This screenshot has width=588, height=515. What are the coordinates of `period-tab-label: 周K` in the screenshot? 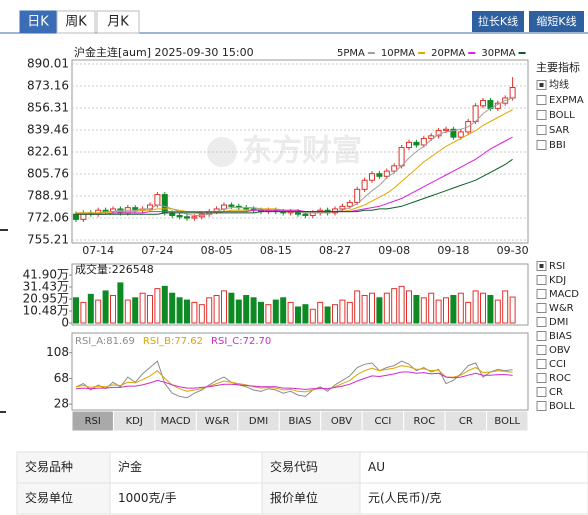 It's located at (76, 22).